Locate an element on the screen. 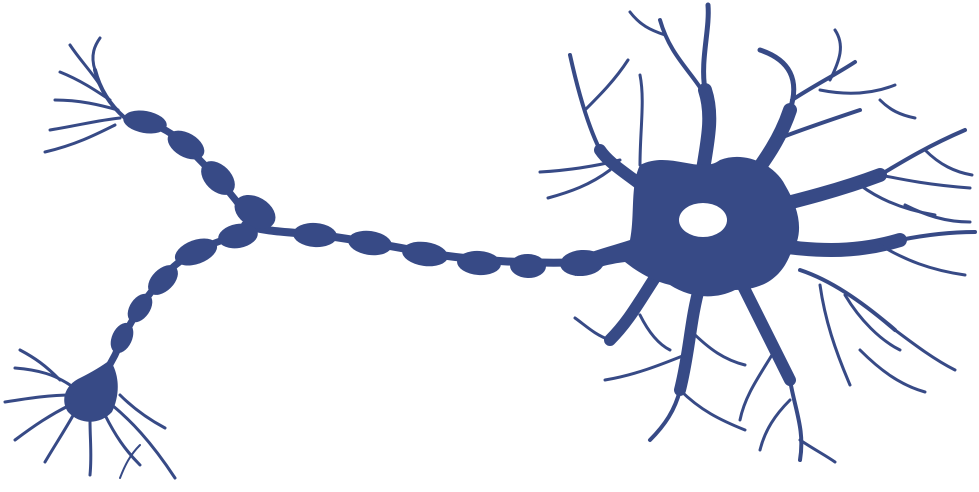 Image resolution: width=979 pixels, height=492 pixels. axon-terminal-lower is located at coordinates (90, 414).